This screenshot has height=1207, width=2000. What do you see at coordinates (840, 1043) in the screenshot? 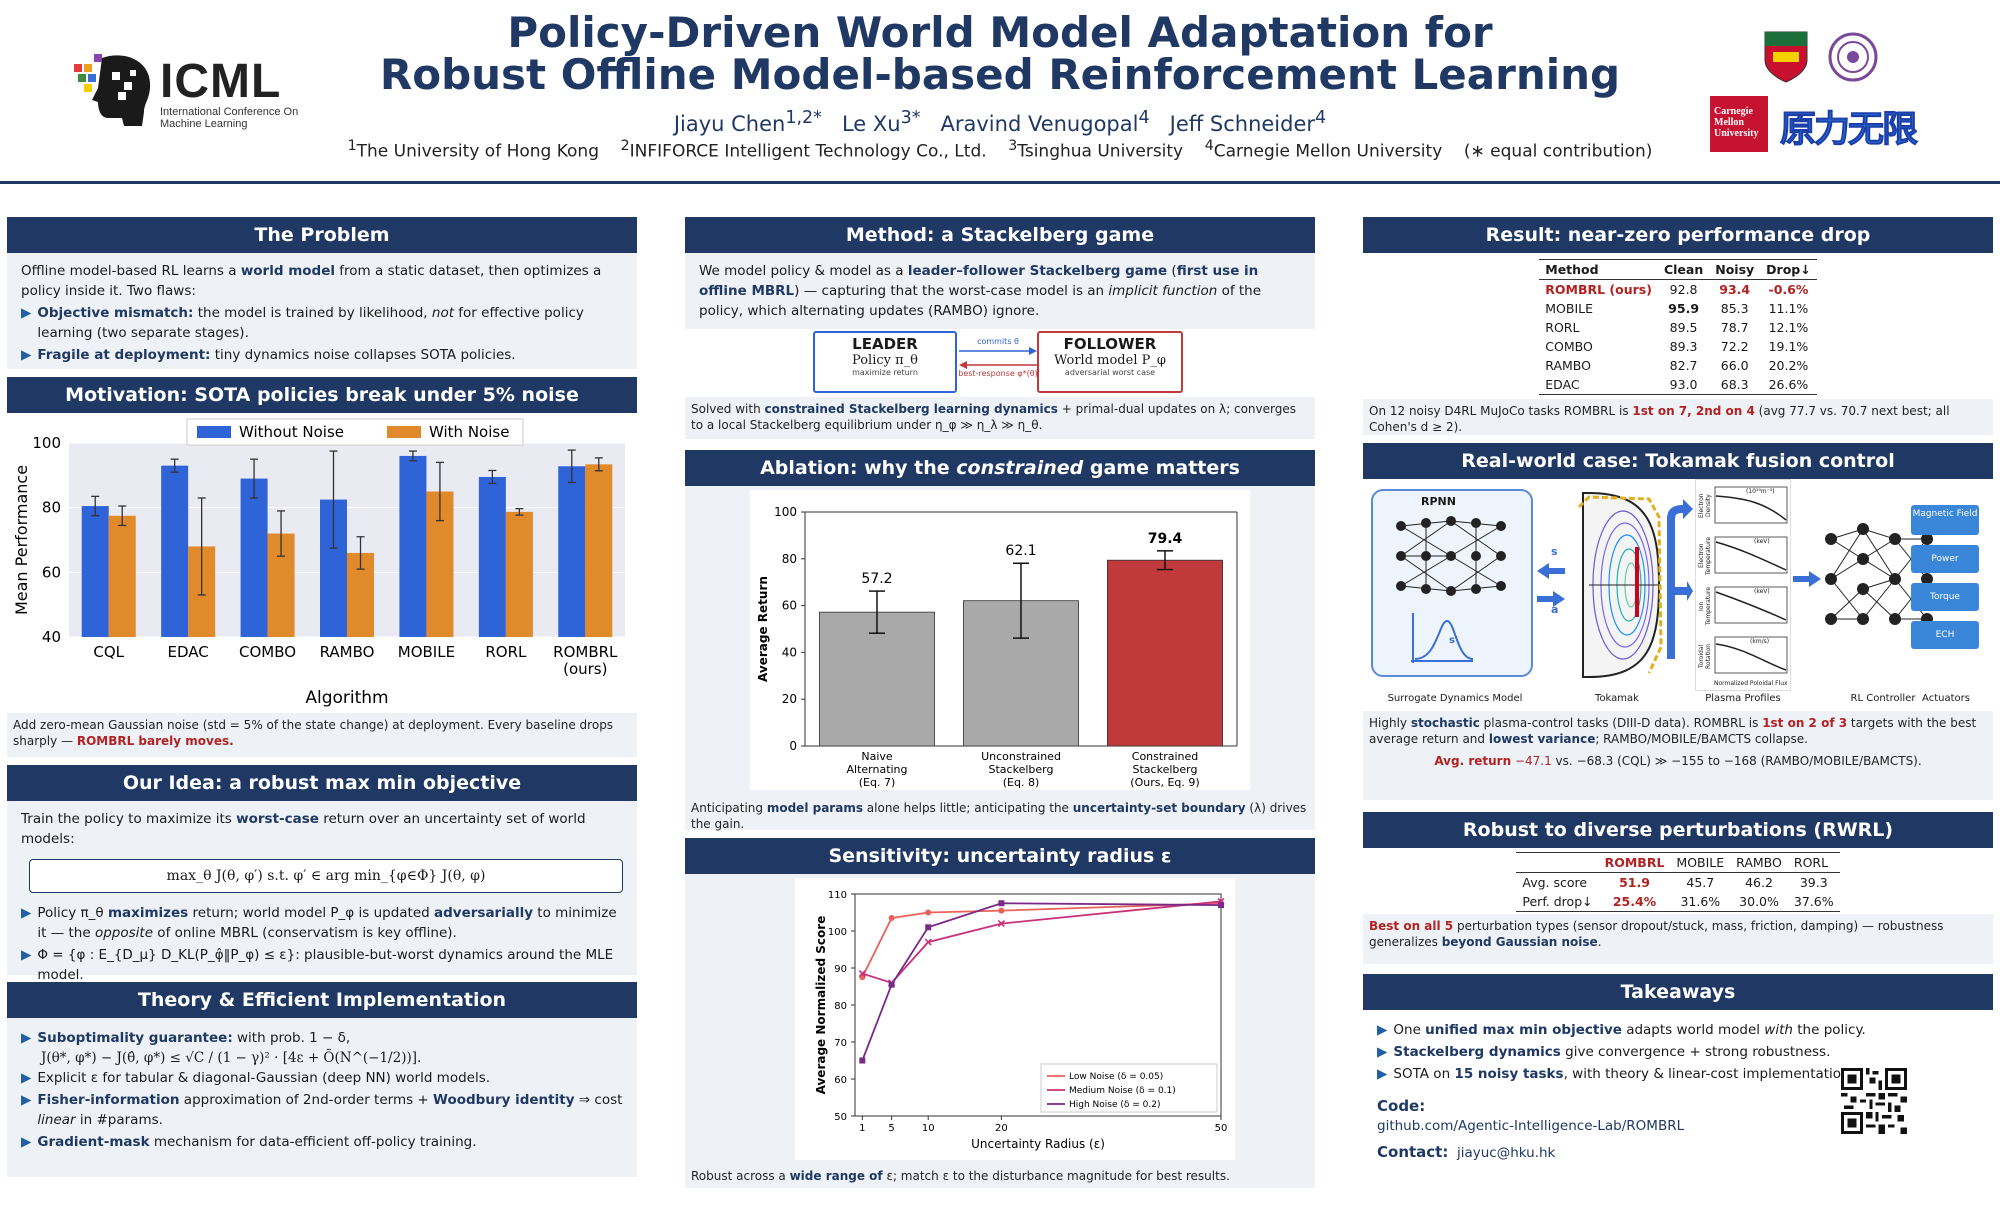
I see `y-tick-label: 70` at bounding box center [840, 1043].